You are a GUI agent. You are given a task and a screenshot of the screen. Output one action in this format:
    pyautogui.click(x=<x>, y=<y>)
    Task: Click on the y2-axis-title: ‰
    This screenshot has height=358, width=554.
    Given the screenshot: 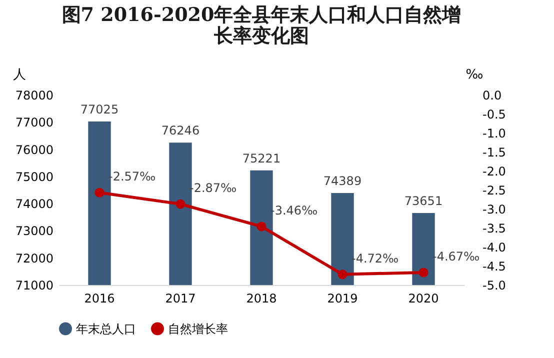 What is the action you would take?
    pyautogui.click(x=475, y=75)
    